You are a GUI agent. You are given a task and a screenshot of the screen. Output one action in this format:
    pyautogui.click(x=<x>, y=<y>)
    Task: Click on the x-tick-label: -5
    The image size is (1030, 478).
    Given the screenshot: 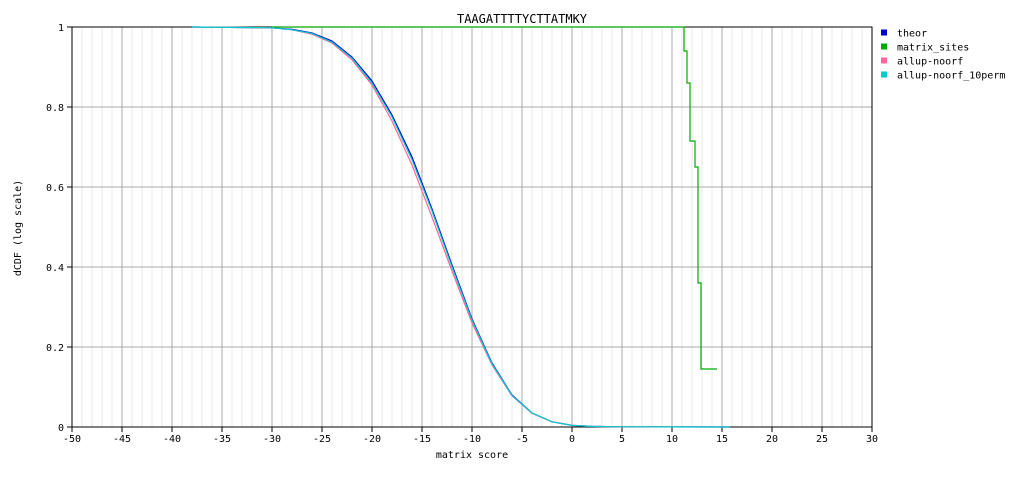 What is the action you would take?
    pyautogui.click(x=522, y=439)
    